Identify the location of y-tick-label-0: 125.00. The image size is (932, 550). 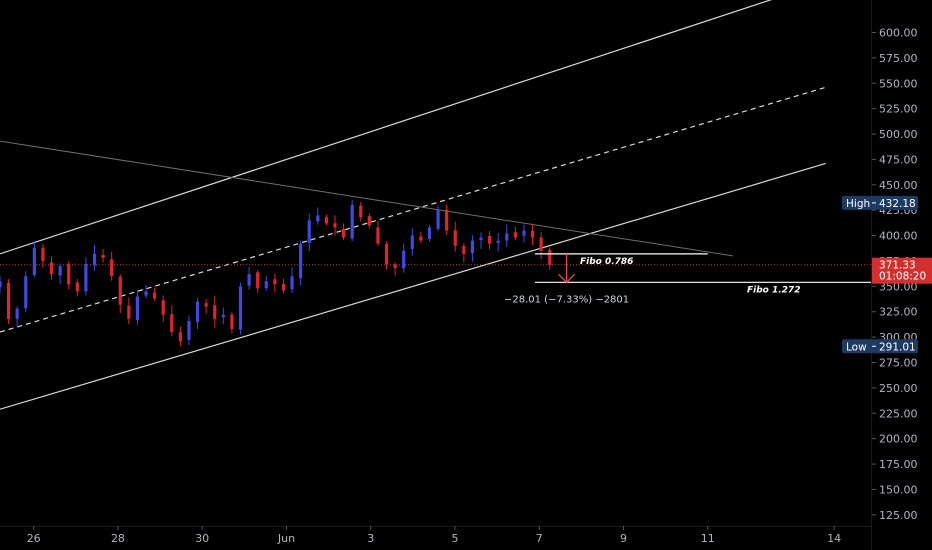
(898, 515).